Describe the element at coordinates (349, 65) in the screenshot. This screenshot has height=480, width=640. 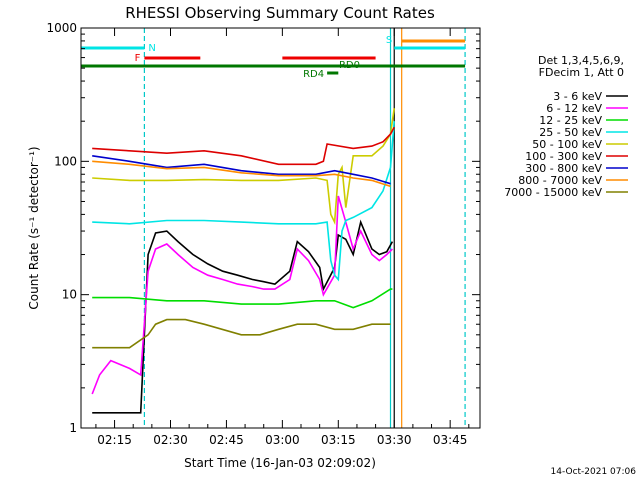
I see `status-bar-label-5: RD0` at that location.